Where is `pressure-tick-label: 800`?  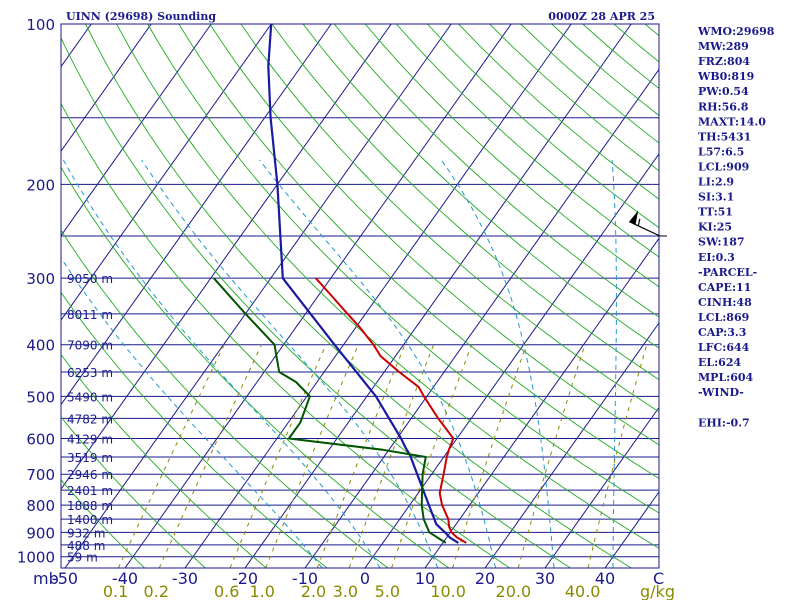
pressure-tick-label: 800 is located at coordinates (40, 506).